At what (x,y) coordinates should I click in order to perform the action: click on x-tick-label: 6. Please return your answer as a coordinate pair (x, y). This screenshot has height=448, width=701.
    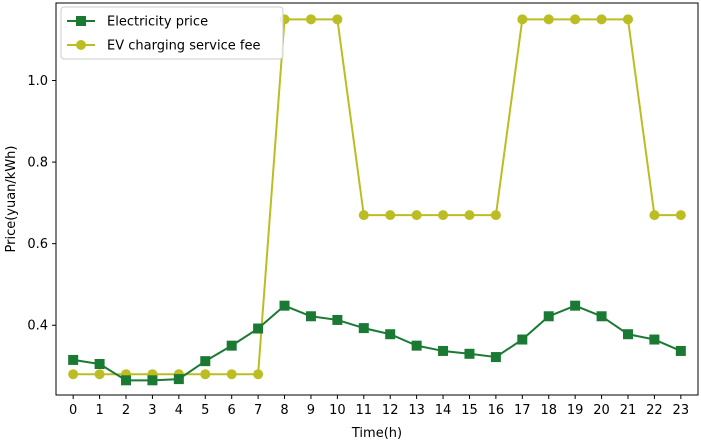
    Looking at the image, I should click on (232, 410).